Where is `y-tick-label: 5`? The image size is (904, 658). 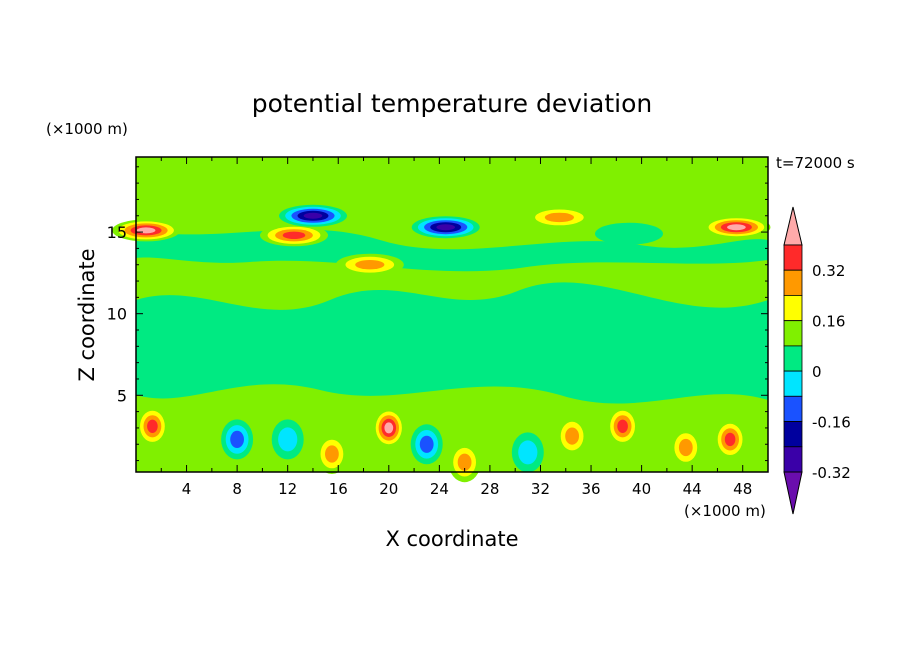
y-tick-label: 5 is located at coordinates (122, 395).